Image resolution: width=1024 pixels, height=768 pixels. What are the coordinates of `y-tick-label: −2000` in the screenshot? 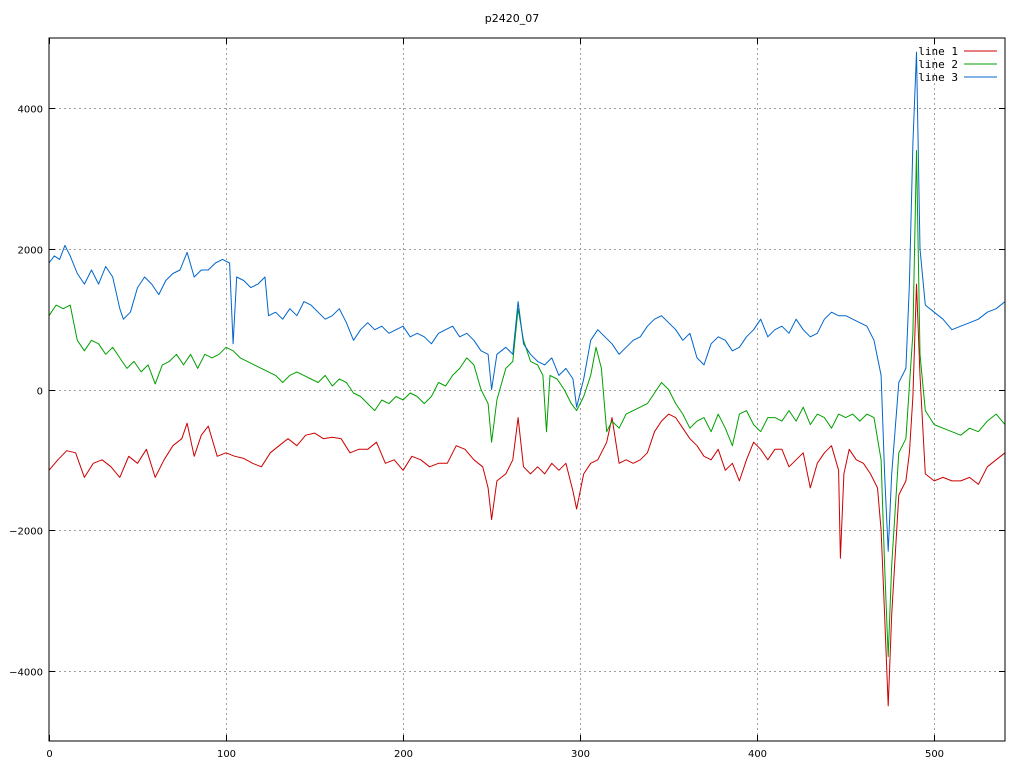 It's located at (26, 532).